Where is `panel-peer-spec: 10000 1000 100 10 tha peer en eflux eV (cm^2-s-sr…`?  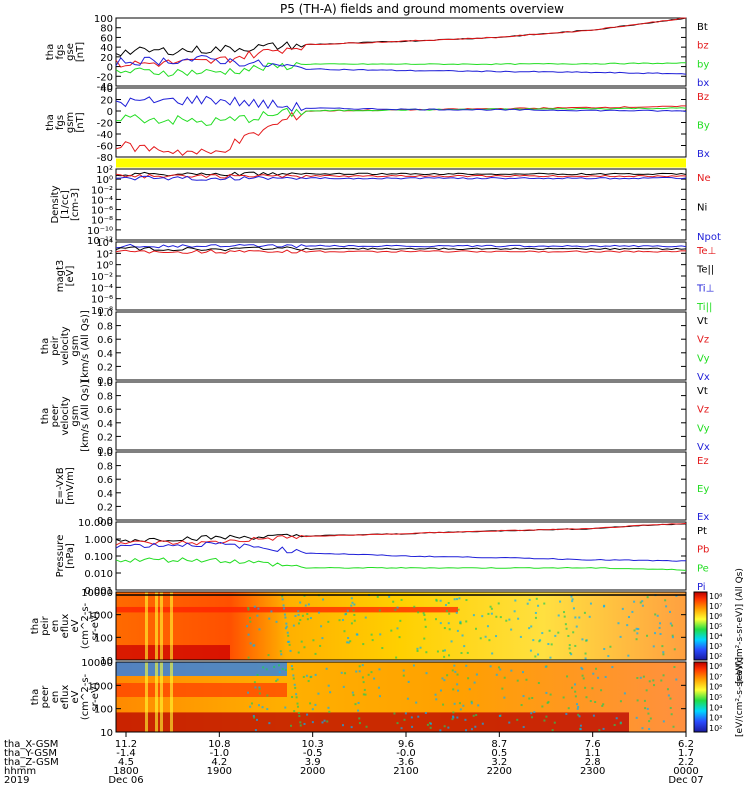
panel-peer-spec: 10000 1000 100 10 tha peer en eflux eV (cm^2-s-sr… is located at coordinates (358, 698).